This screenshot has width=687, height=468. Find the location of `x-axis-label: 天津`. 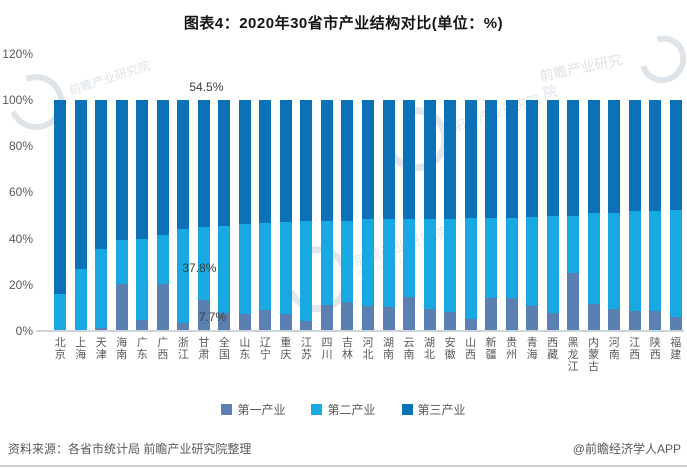

x-axis-label: 天津 is located at coordinates (101, 349).